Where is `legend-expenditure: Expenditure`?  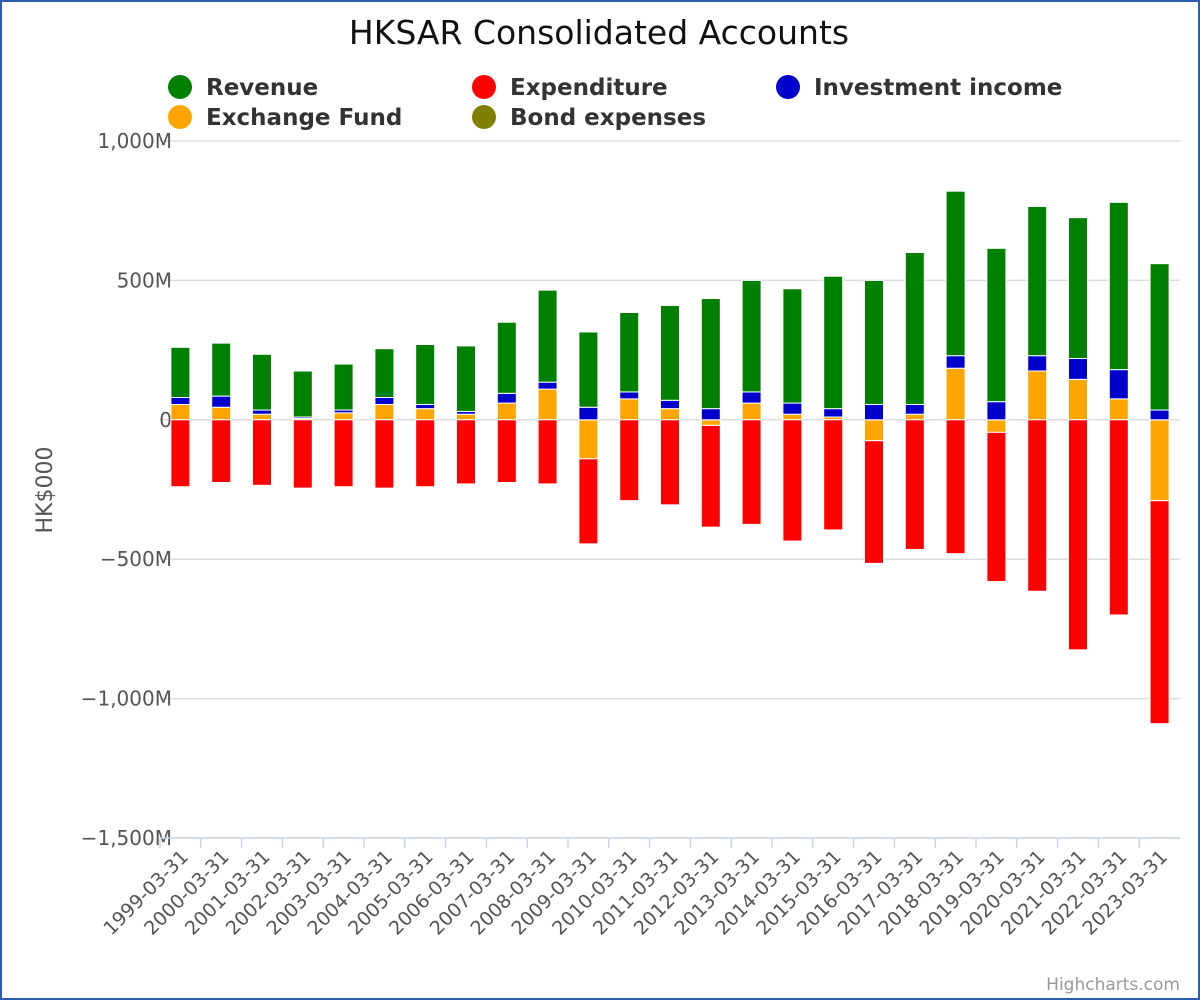 legend-expenditure: Expenditure is located at coordinates (589, 88).